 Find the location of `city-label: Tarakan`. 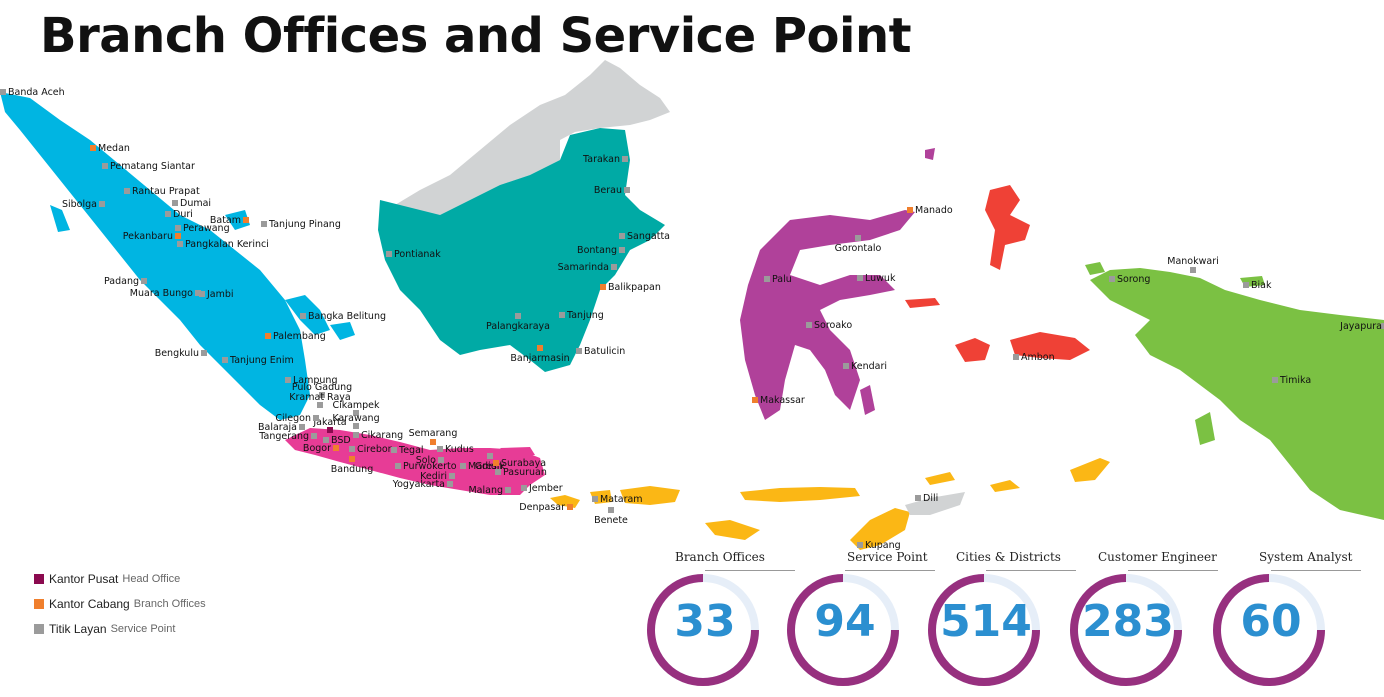

city-label: Tarakan is located at coordinates (601, 159).